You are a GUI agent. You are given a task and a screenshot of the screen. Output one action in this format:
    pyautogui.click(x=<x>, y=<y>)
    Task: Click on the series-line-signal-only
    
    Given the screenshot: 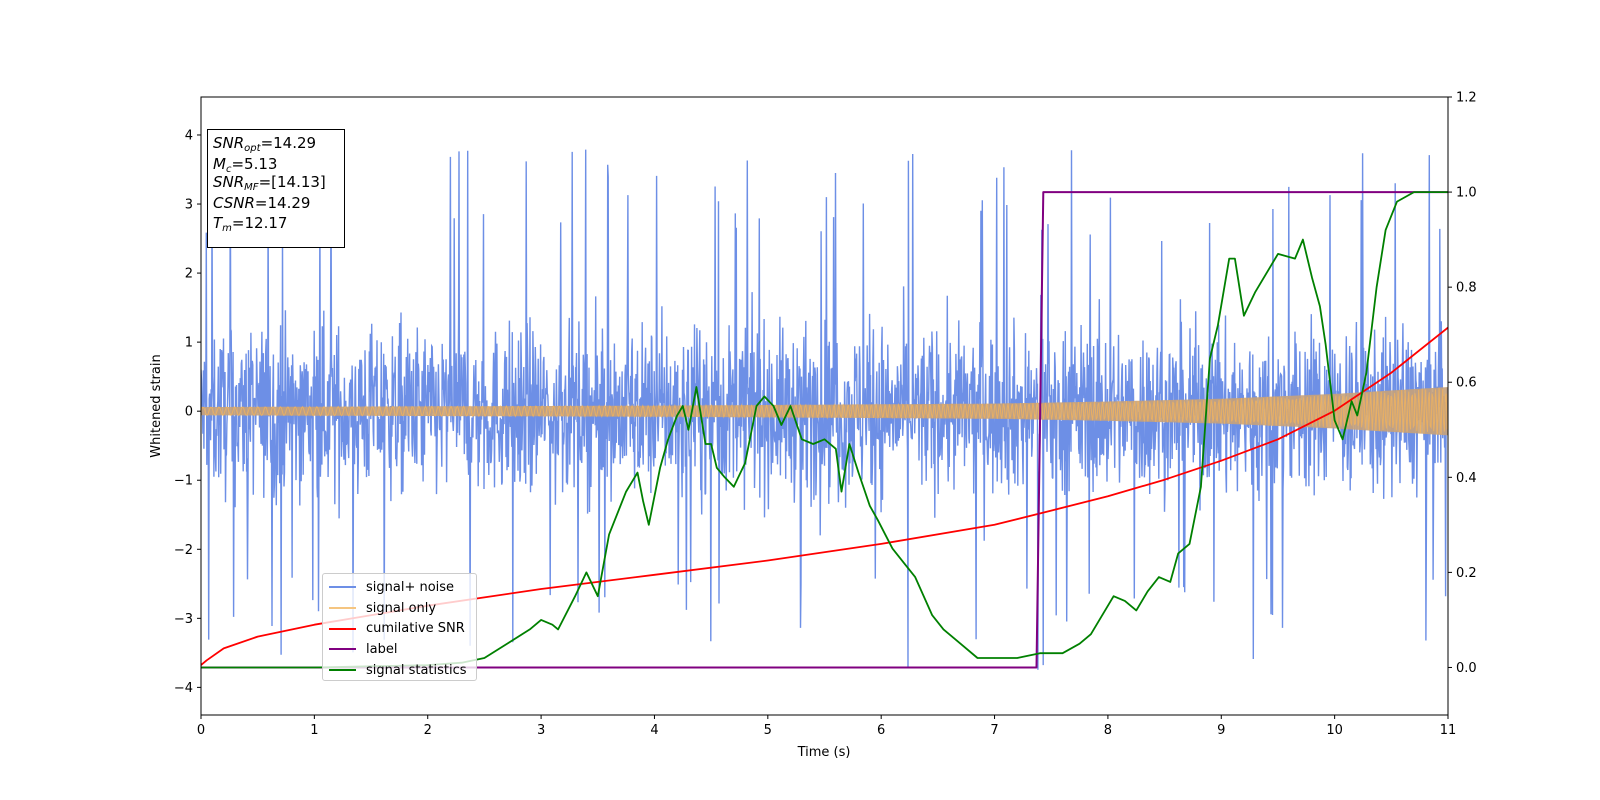 What is the action you would take?
    pyautogui.click(x=824, y=411)
    